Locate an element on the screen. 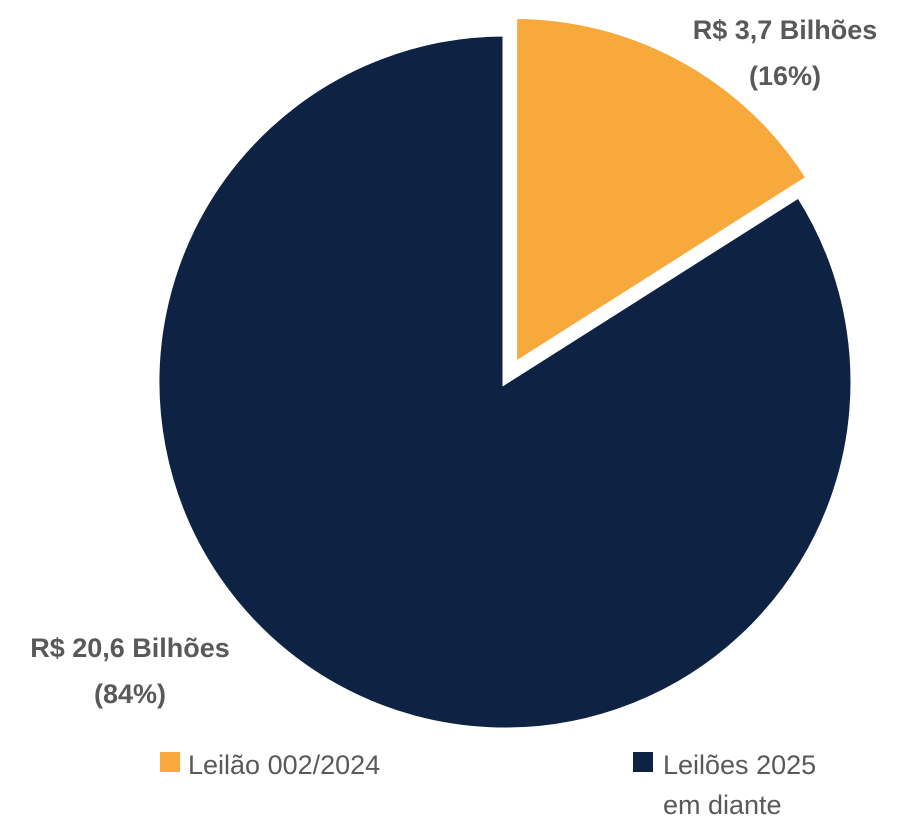 The image size is (907, 821). amount-label: R$ 20,6 Bilhões is located at coordinates (130, 648).